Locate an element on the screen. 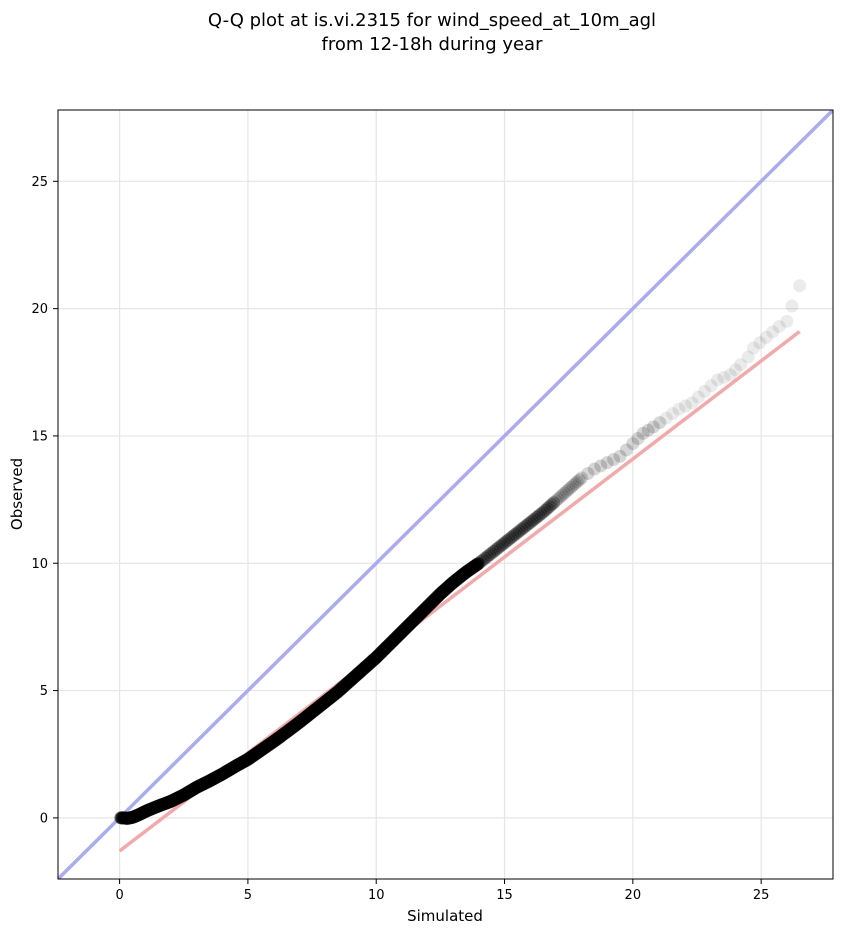 This screenshot has height=934, width=843. x-tick-label: 20 is located at coordinates (633, 895).